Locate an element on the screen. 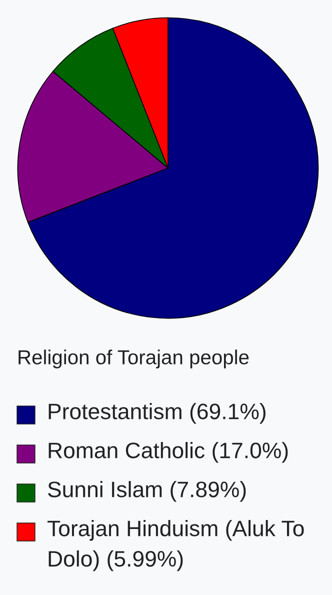  legend-label: Torajan Hinduism (Aluk To Dolo) (5.99%) is located at coordinates (176, 546).